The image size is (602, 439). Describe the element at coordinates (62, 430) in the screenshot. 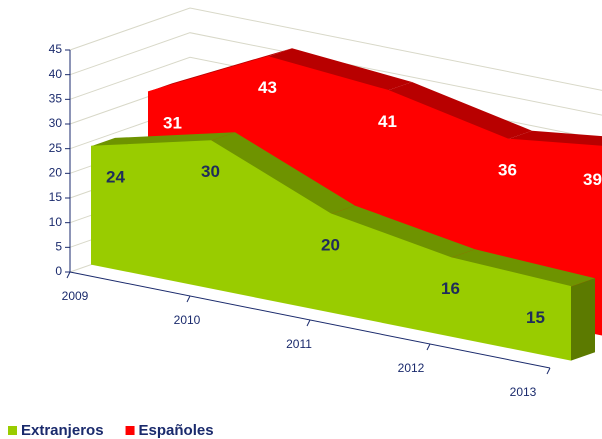

I see `legend-label: Extranjeros` at that location.